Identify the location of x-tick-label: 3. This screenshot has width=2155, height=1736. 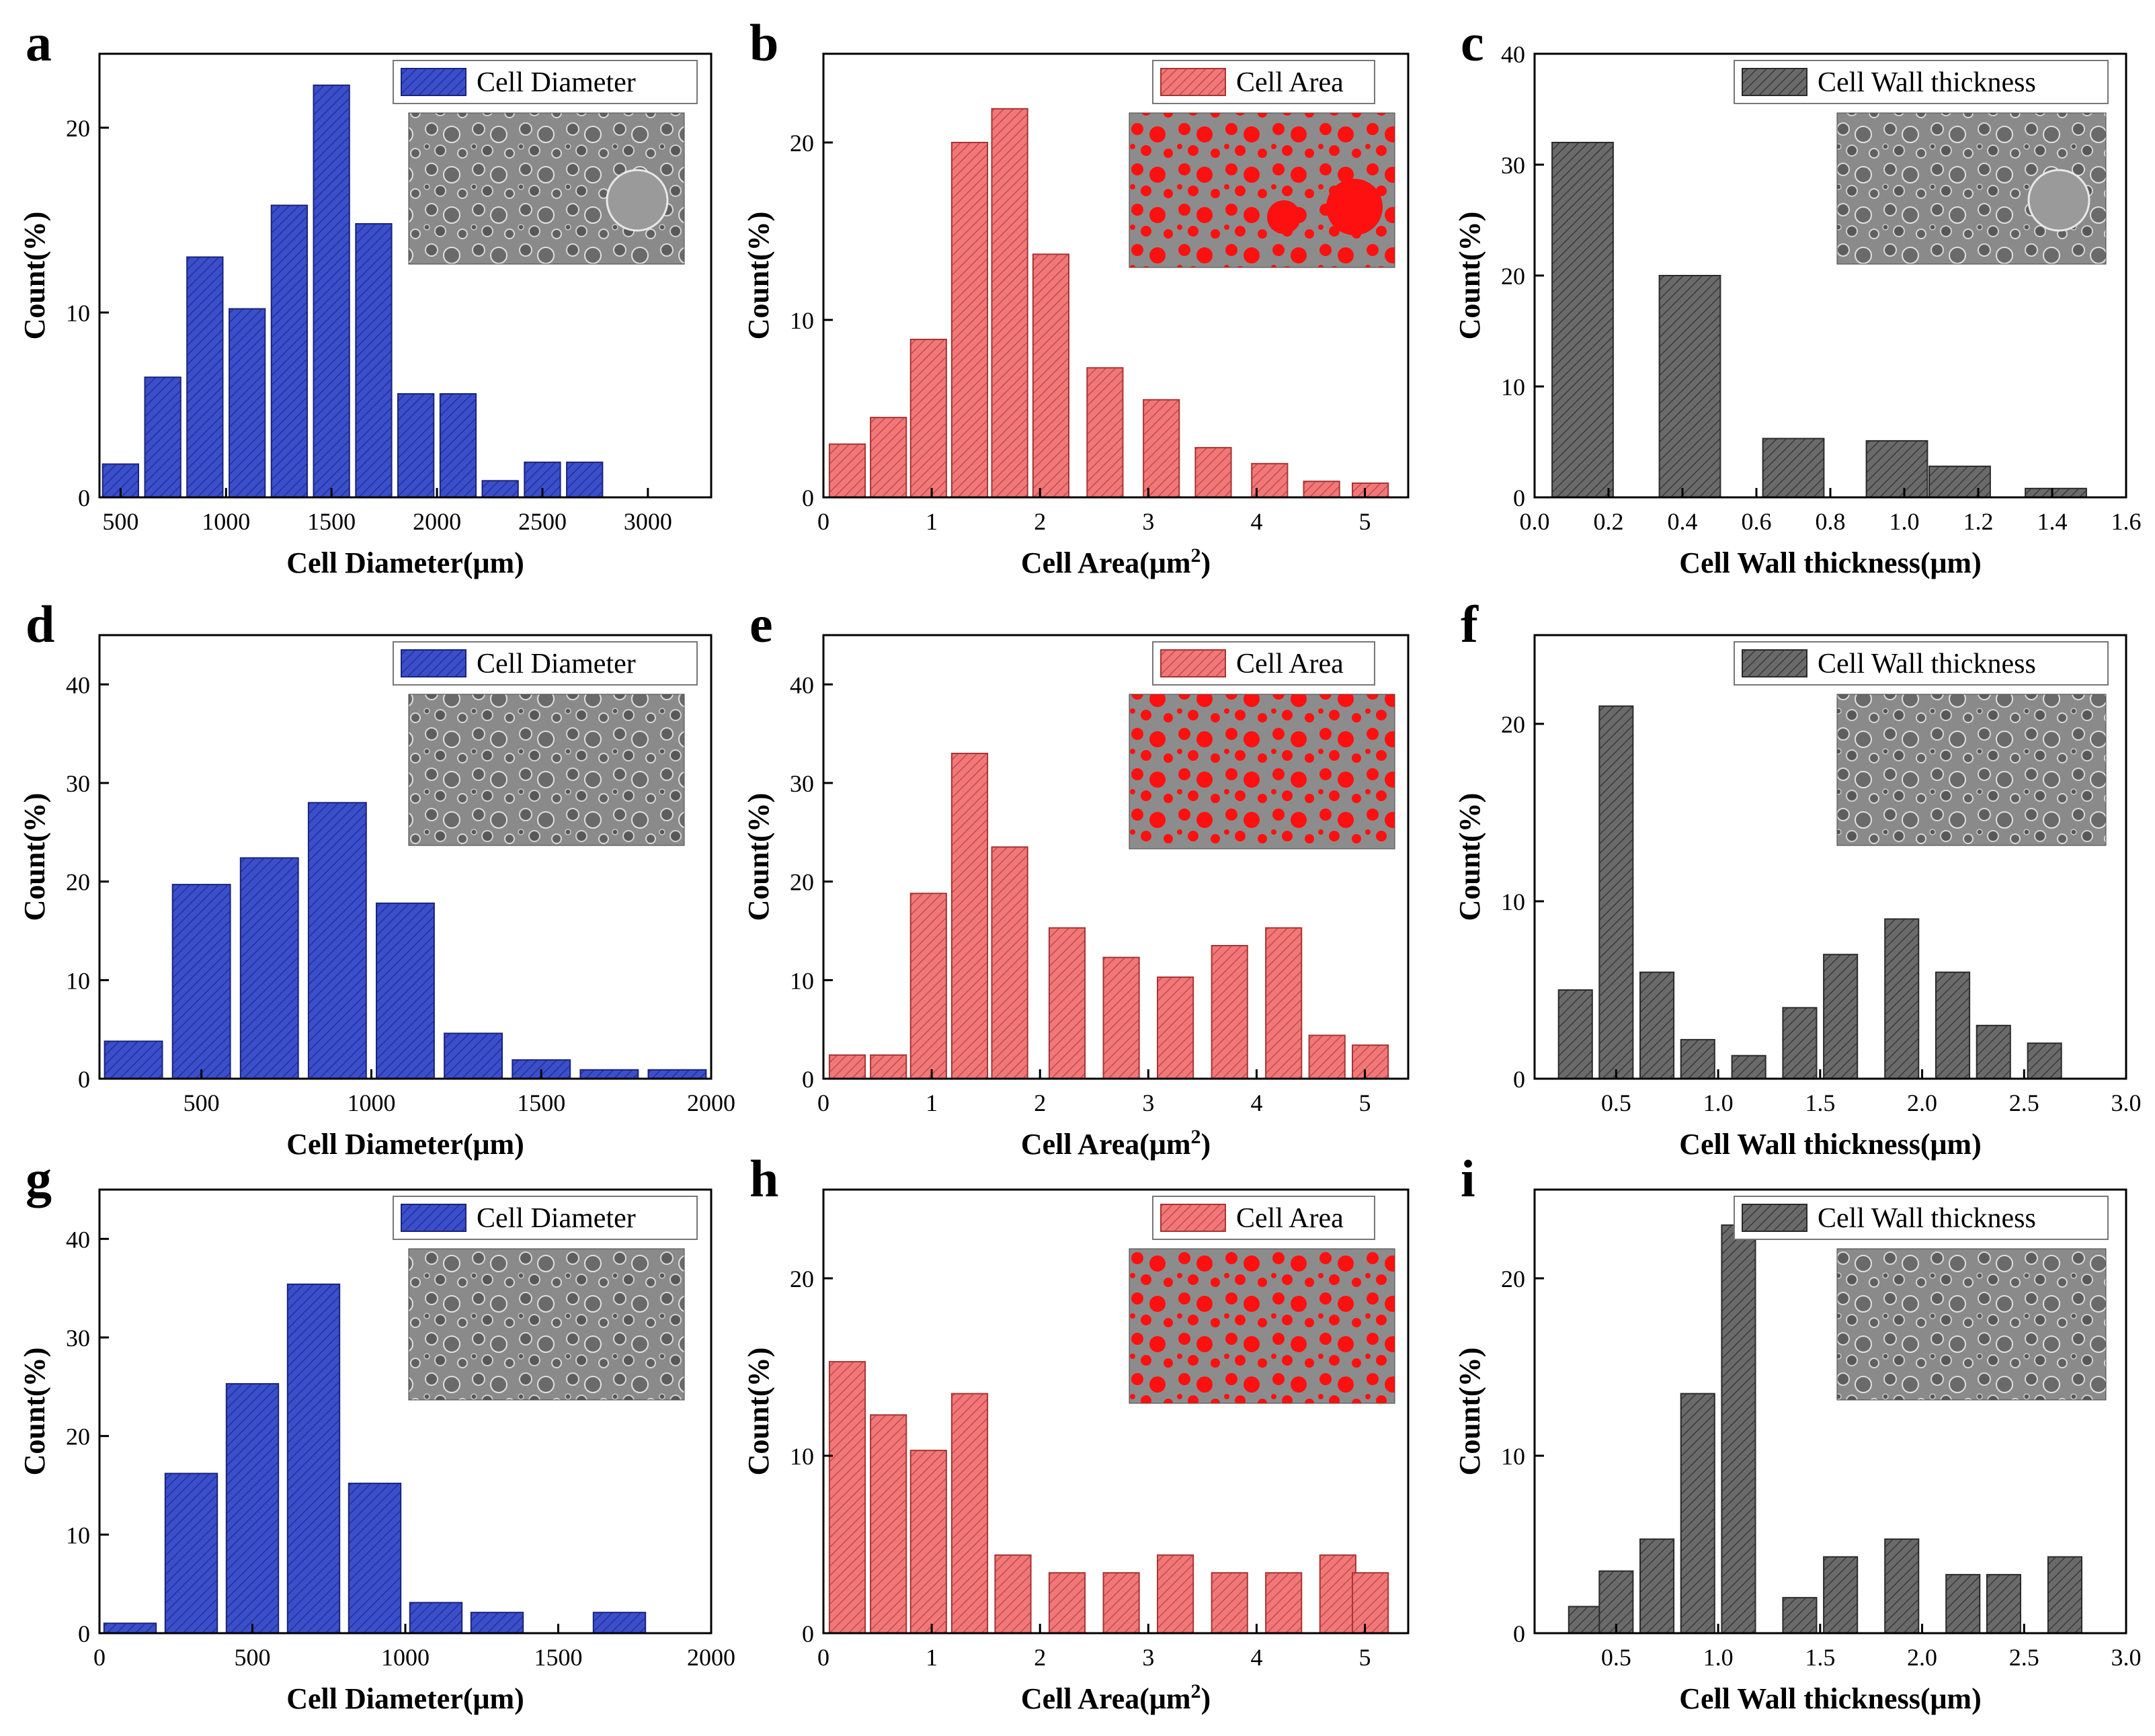
(1148, 1102).